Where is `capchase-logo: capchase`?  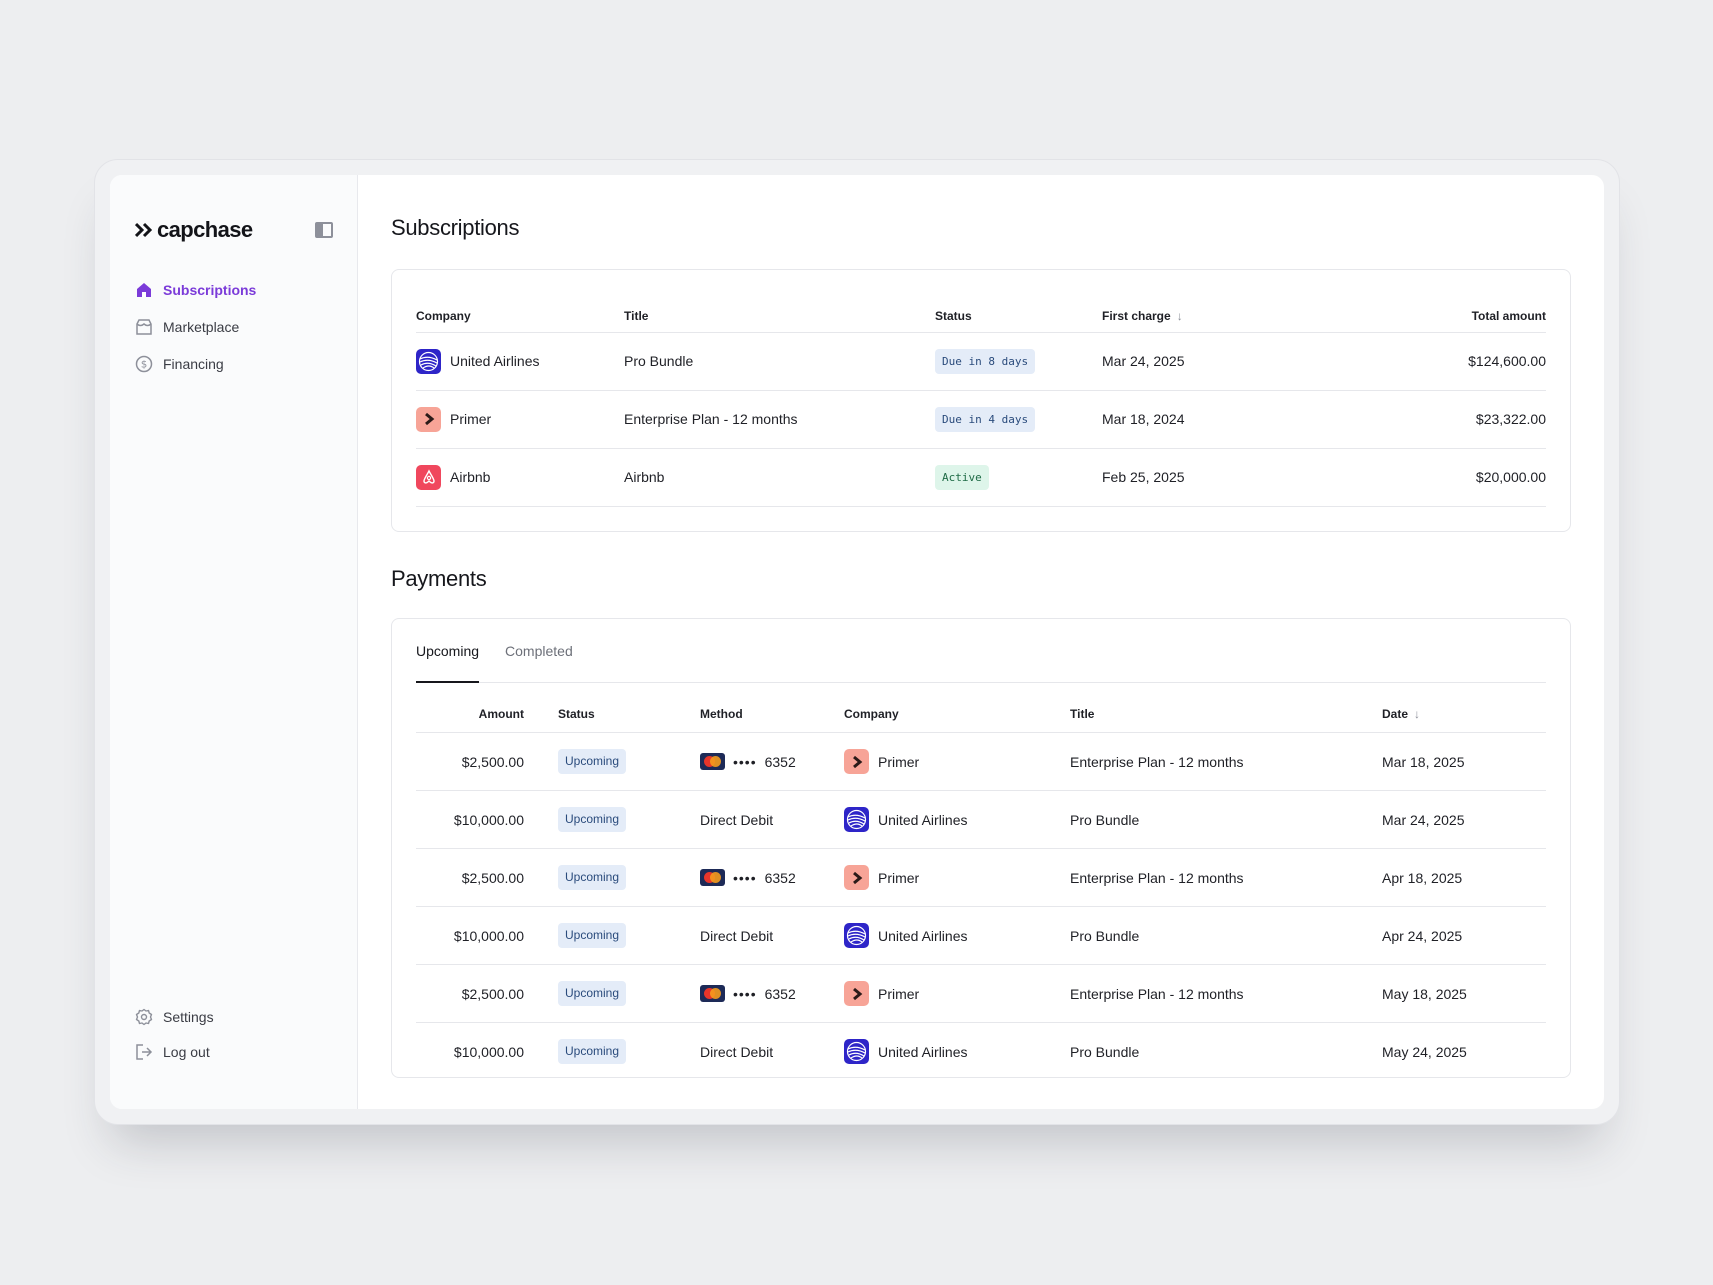 capchase-logo: capchase is located at coordinates (194, 230).